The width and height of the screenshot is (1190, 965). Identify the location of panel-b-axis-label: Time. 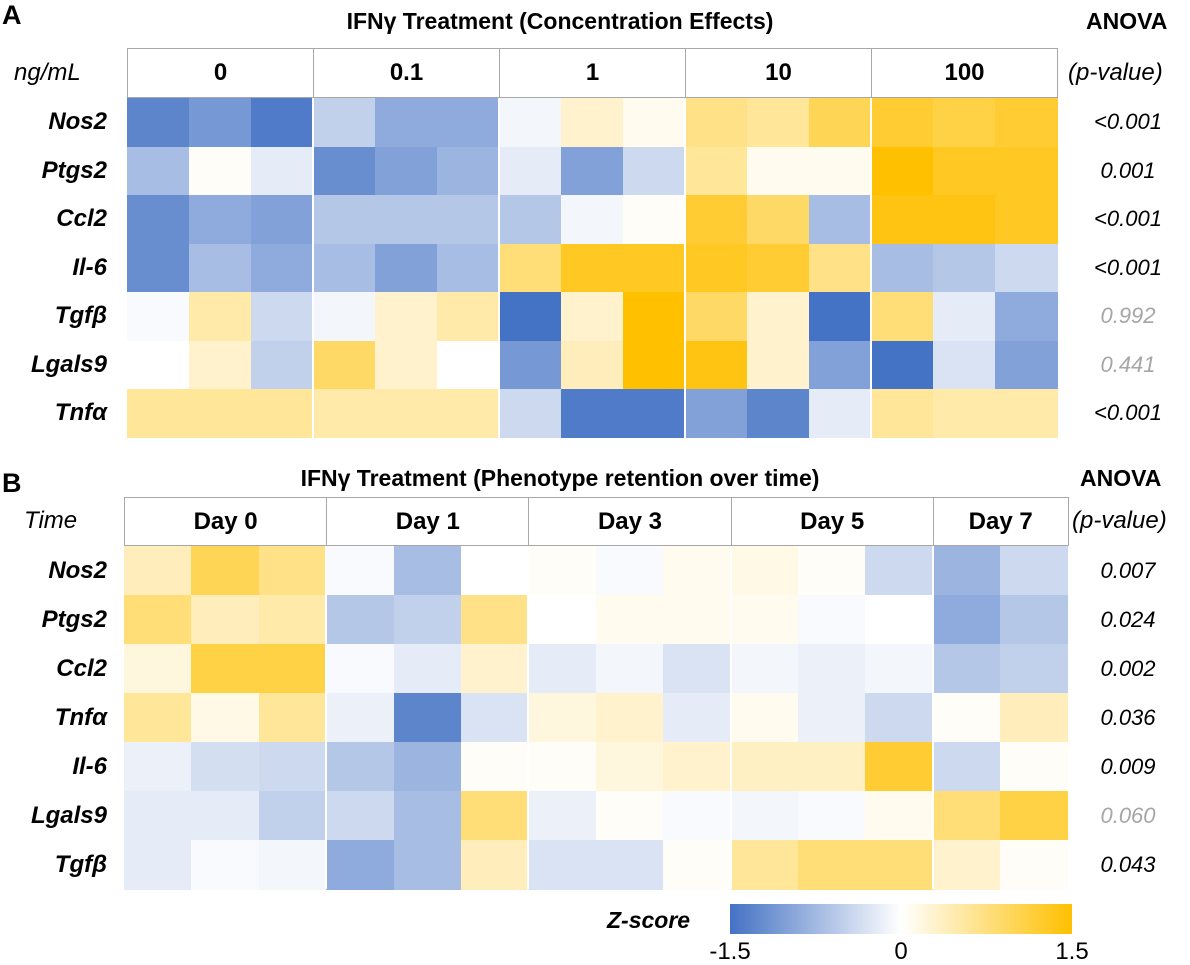
(51, 520).